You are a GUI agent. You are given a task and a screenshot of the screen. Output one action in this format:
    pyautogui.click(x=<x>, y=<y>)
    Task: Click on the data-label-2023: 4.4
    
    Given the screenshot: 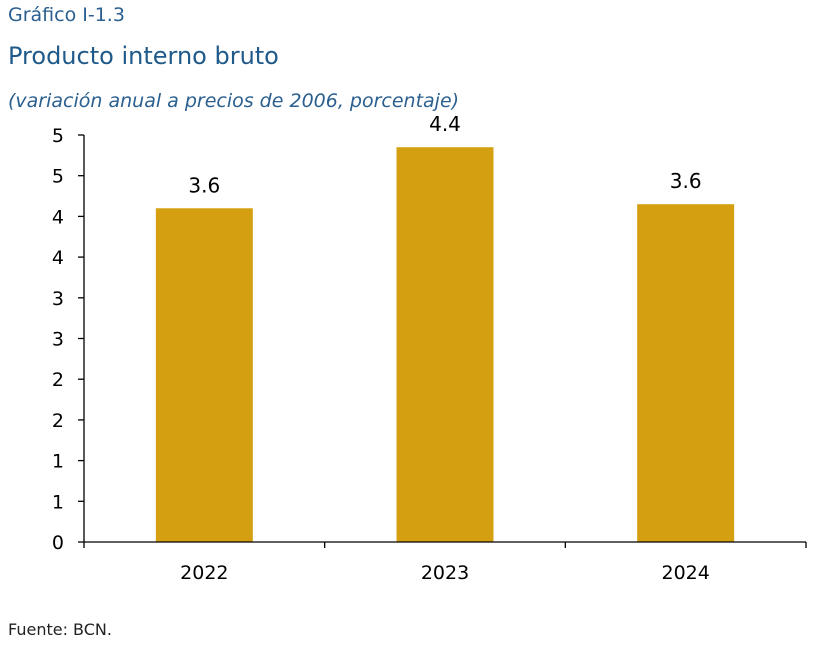 What is the action you would take?
    pyautogui.click(x=445, y=124)
    